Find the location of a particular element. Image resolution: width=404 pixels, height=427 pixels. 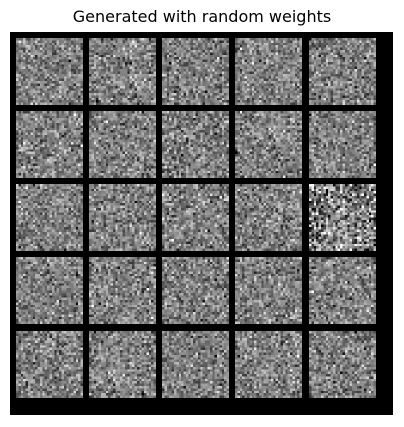

figure-title: Generated with random weights is located at coordinates (202, 16).